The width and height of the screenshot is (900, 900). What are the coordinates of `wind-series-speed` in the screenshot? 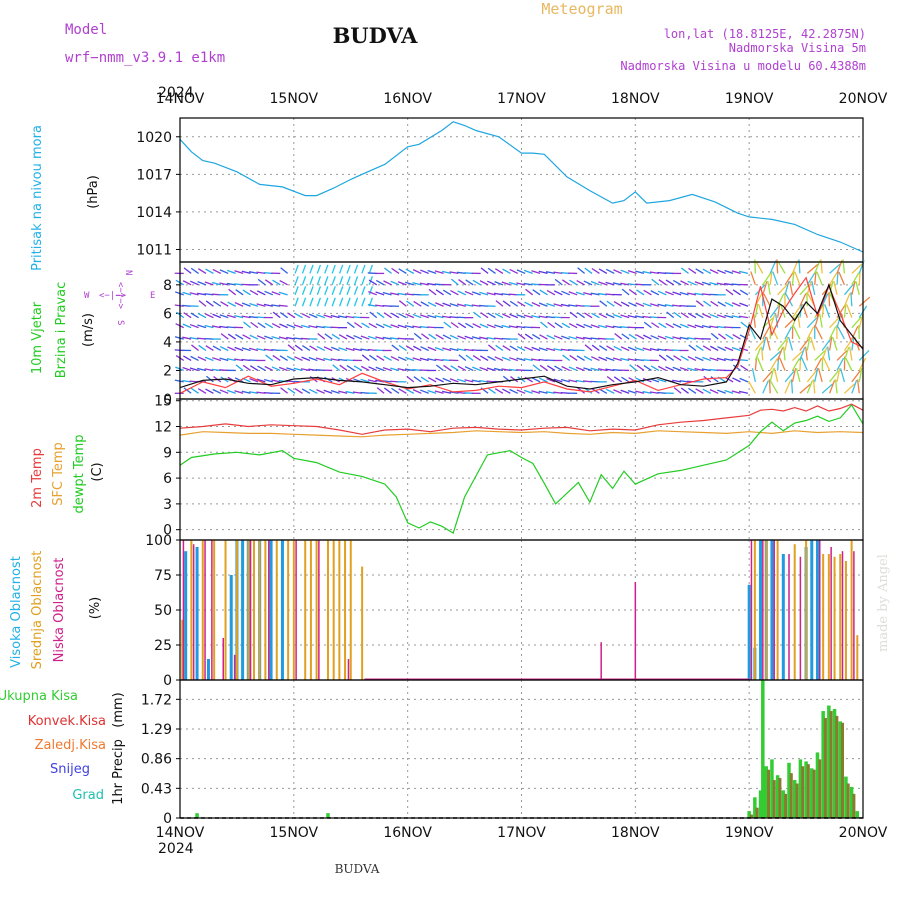 It's located at (521, 335).